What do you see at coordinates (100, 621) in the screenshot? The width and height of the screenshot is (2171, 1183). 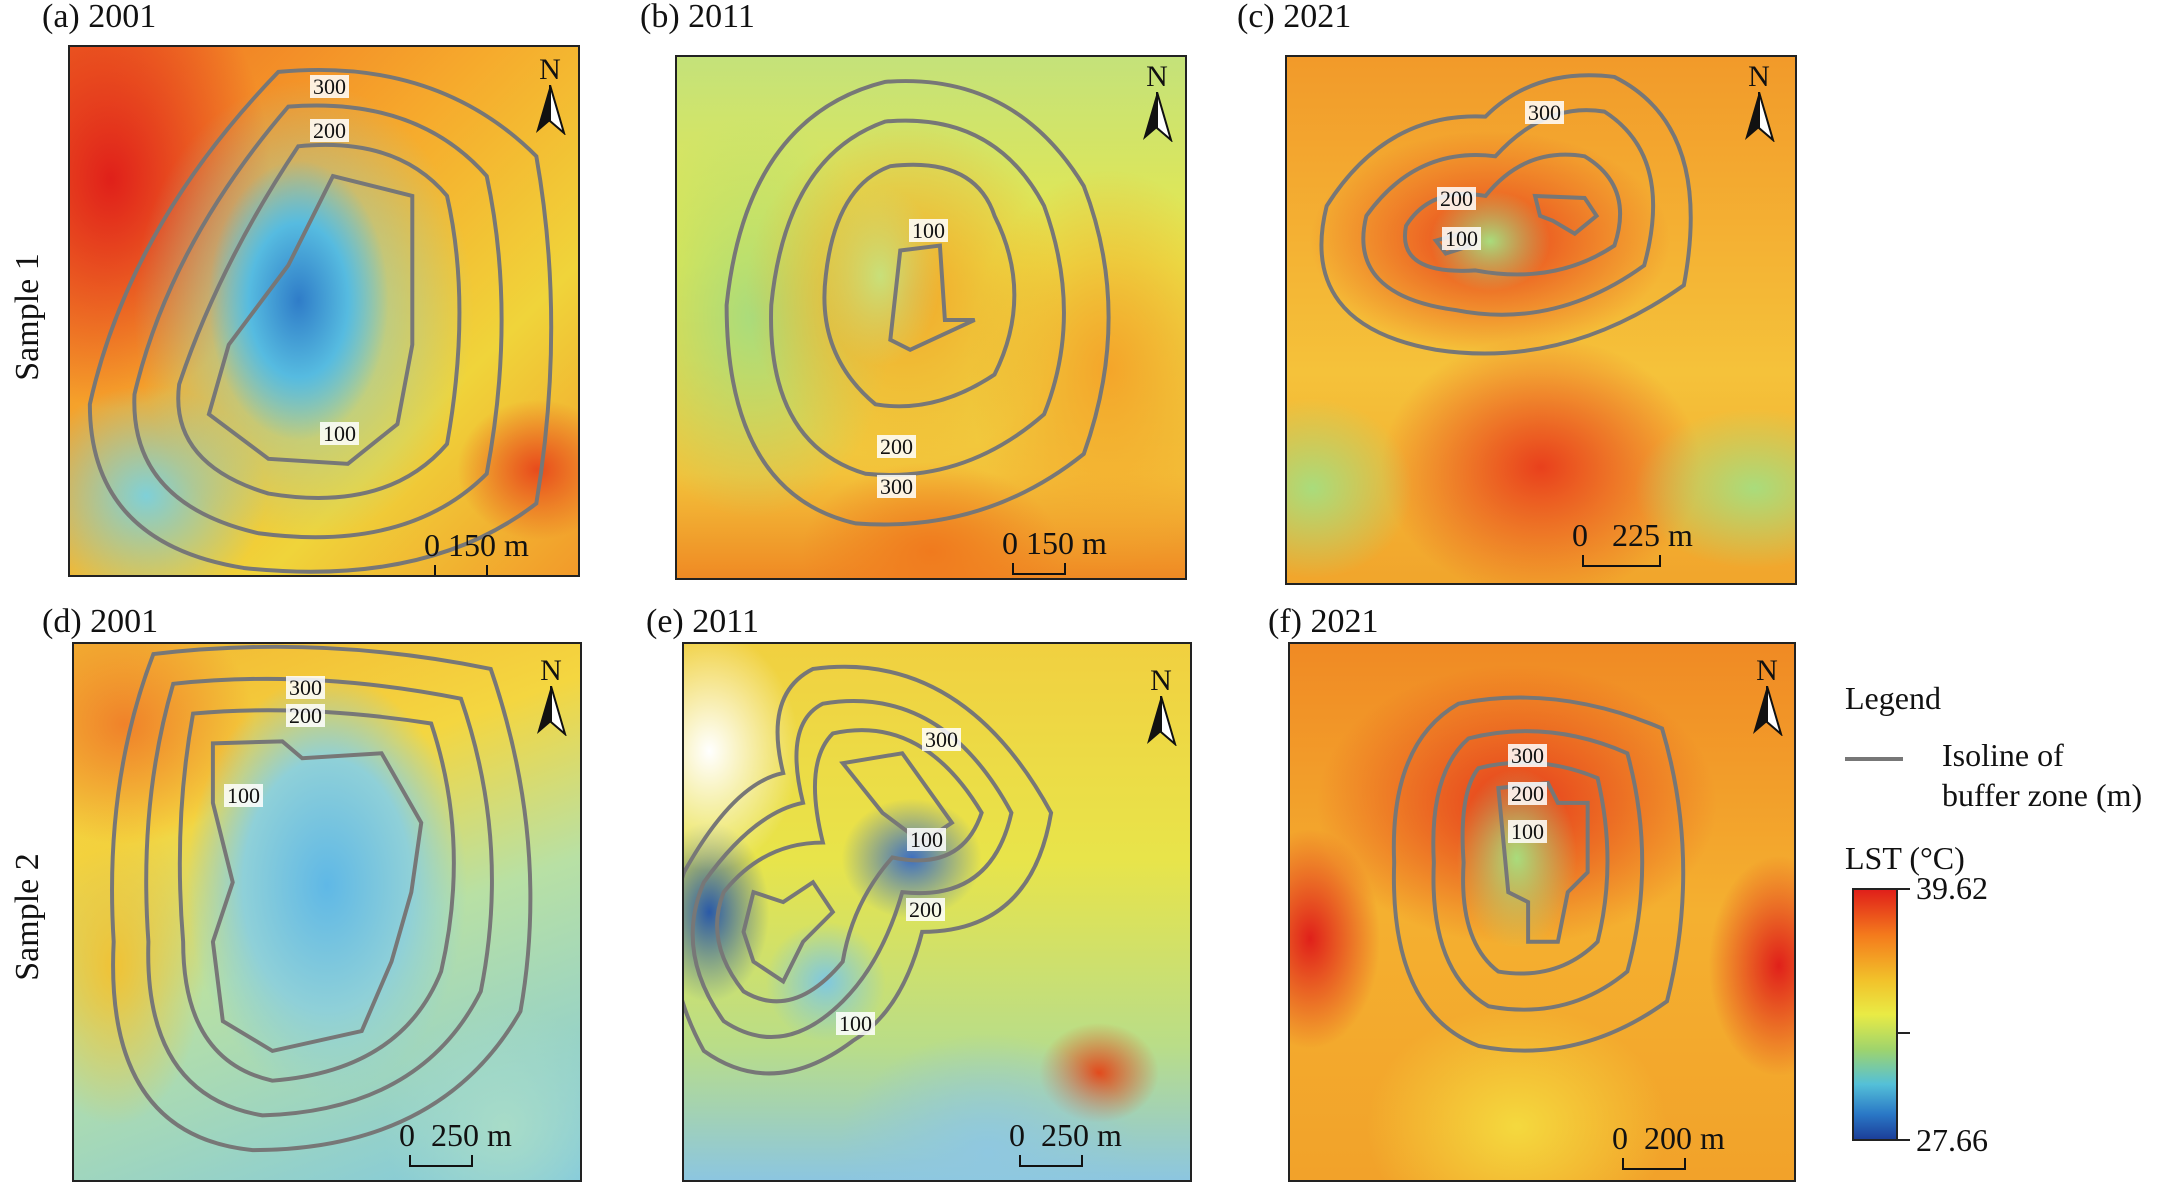 I see `panel-d-title: (d) 2001` at bounding box center [100, 621].